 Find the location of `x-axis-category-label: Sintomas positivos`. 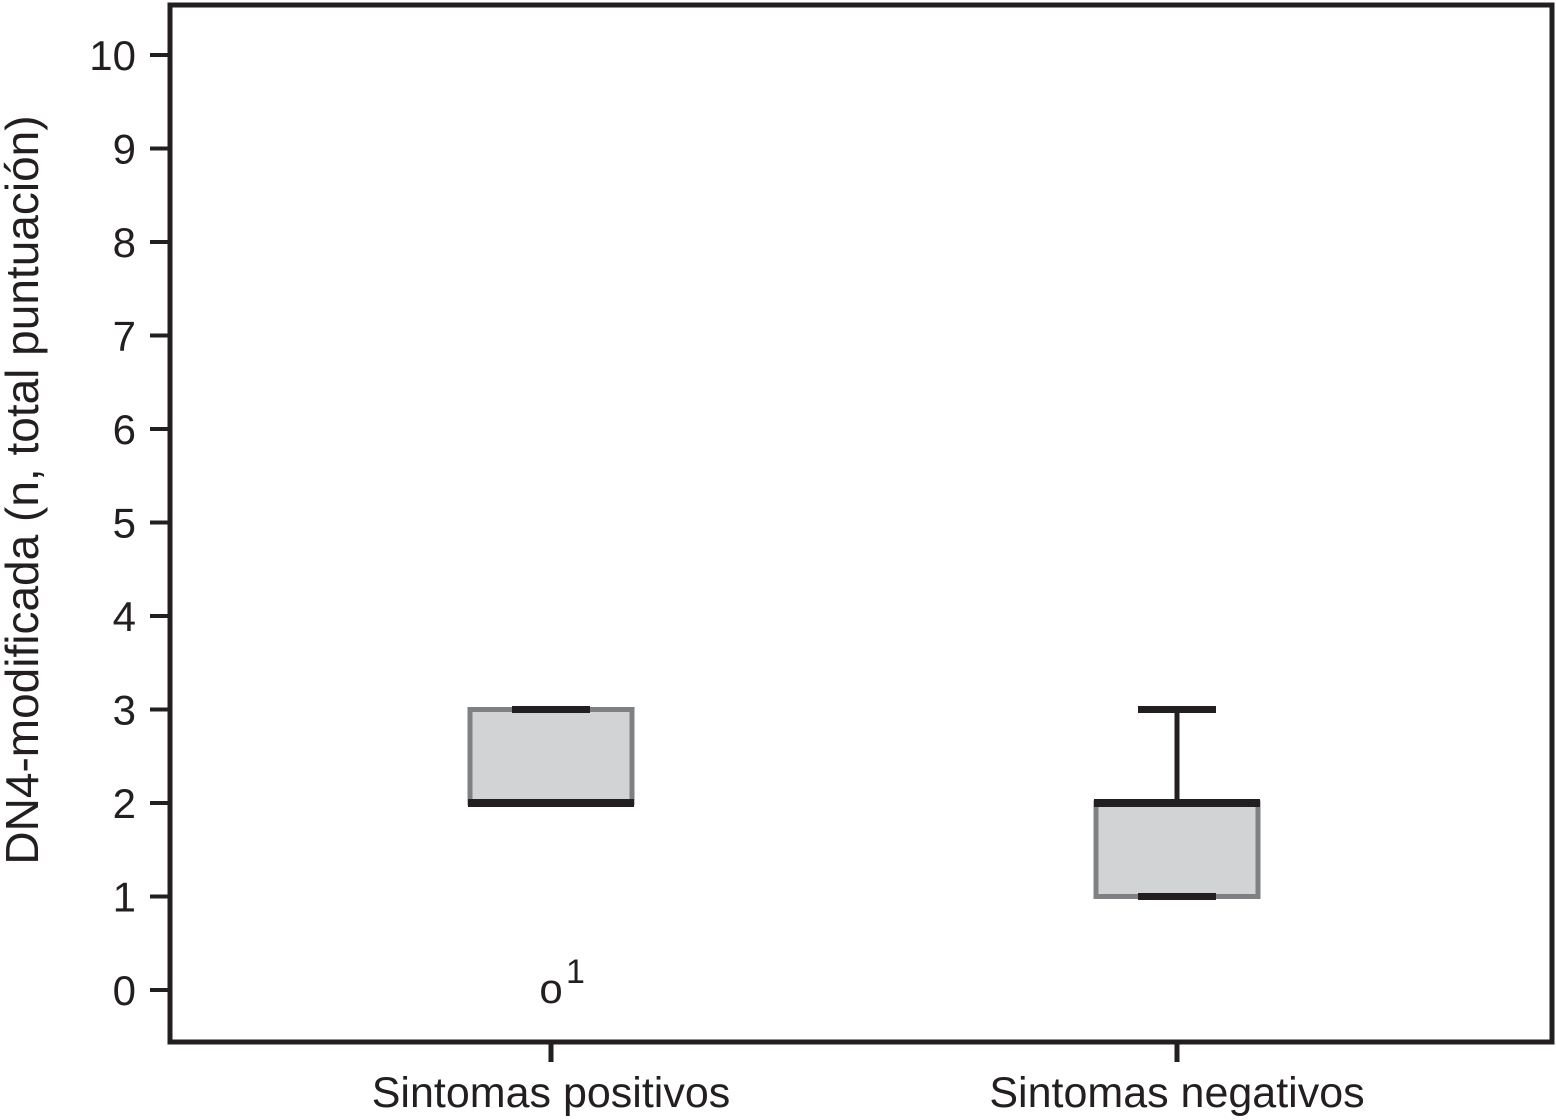

x-axis-category-label: Sintomas positivos is located at coordinates (551, 1093).